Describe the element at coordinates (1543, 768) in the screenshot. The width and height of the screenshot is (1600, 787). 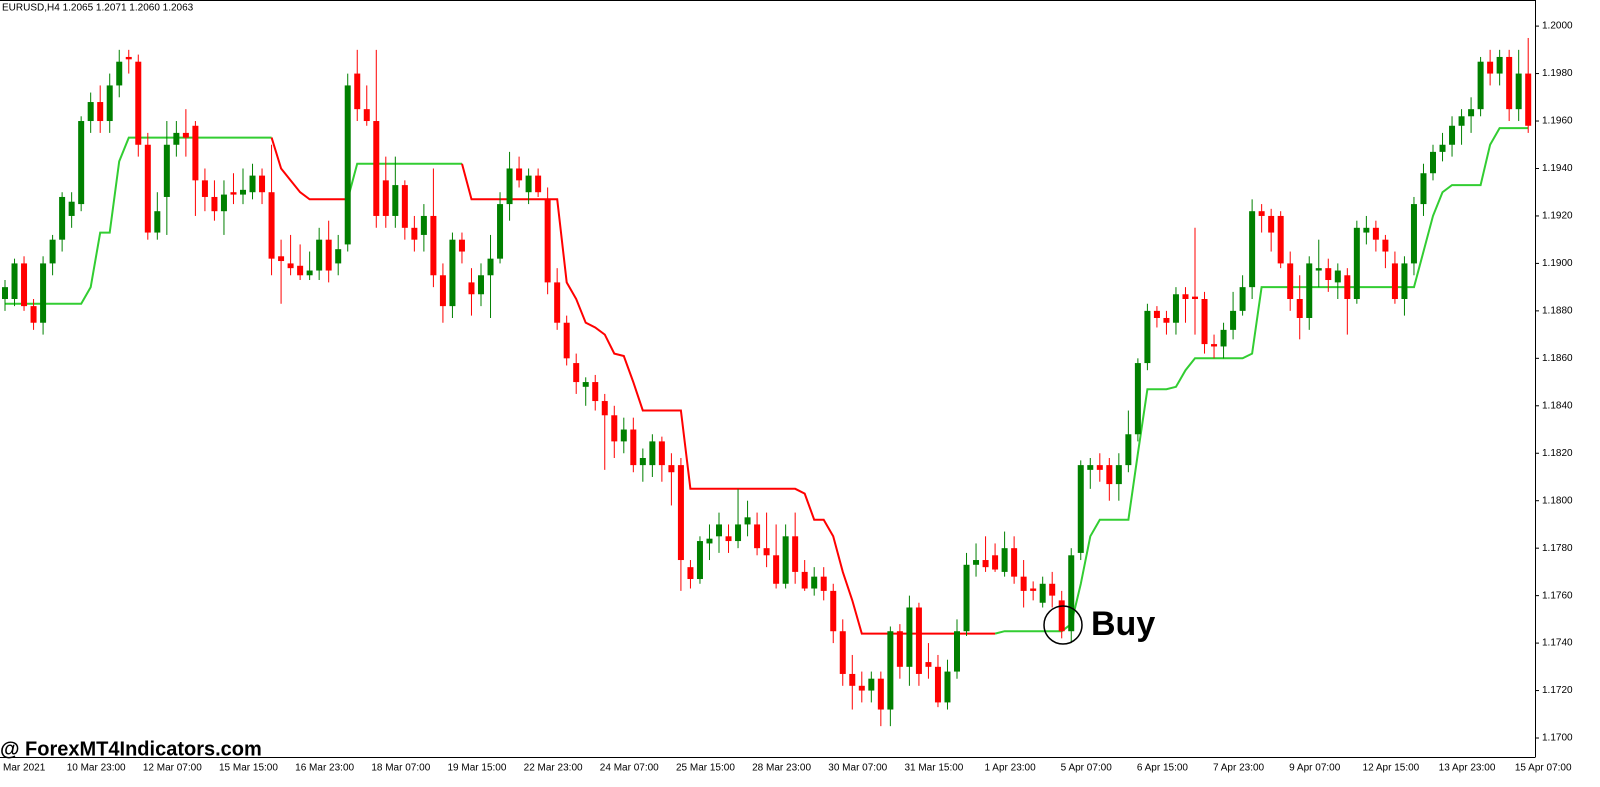
I see `x-tick-label: 15 Apr 07:00` at that location.